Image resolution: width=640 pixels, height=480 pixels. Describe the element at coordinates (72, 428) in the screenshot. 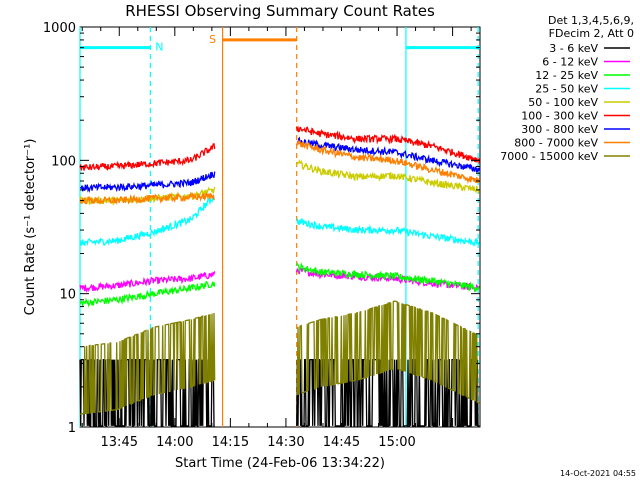

I see `y-tick-label: 1` at that location.